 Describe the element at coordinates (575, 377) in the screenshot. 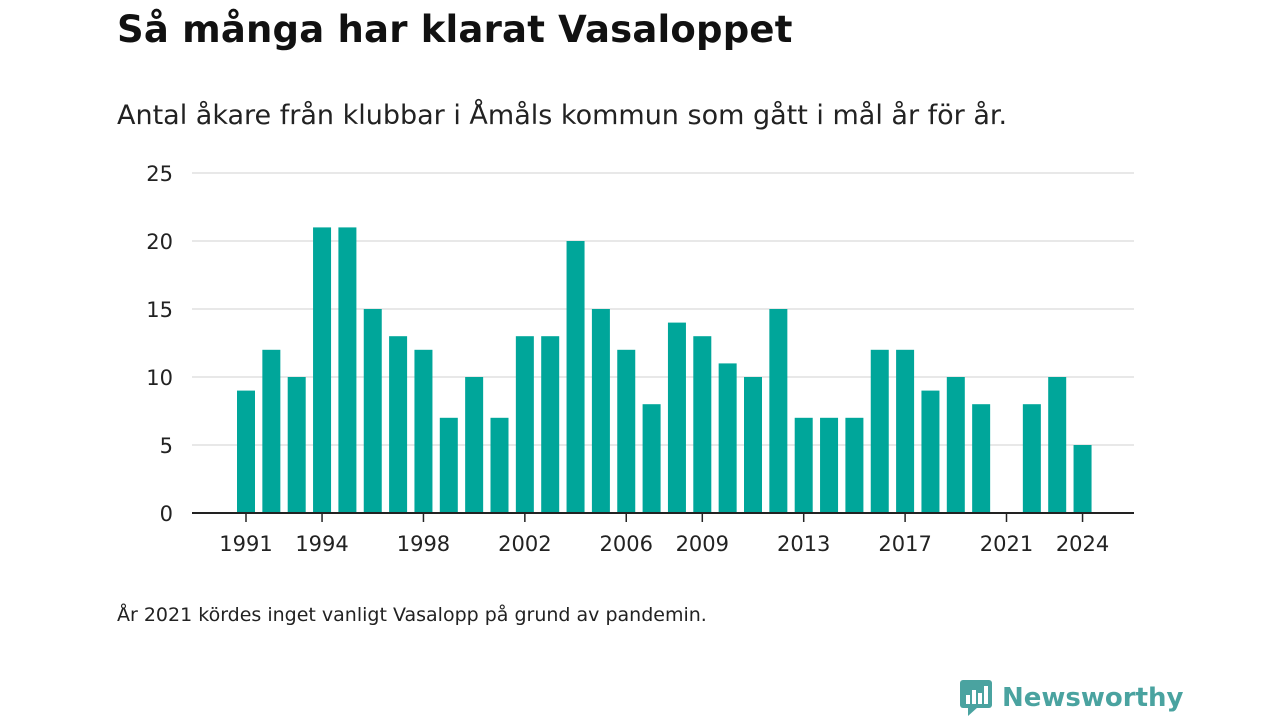

I see `bar-2004` at that location.